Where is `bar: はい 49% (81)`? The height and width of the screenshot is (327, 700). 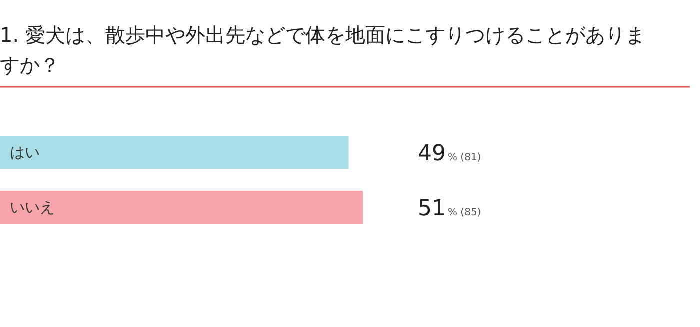
bar: はい 49% (81) is located at coordinates (241, 152).